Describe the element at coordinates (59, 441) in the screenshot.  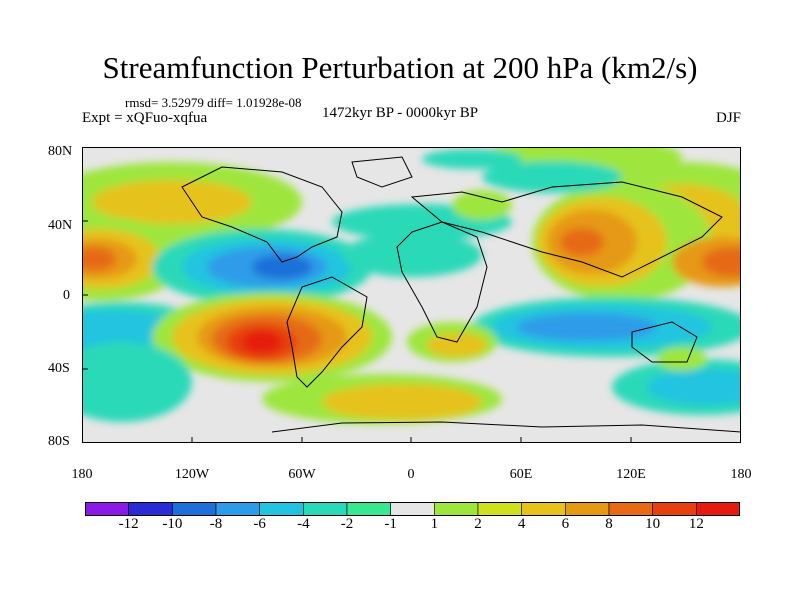
I see `lat-tick-80s: 80S` at that location.